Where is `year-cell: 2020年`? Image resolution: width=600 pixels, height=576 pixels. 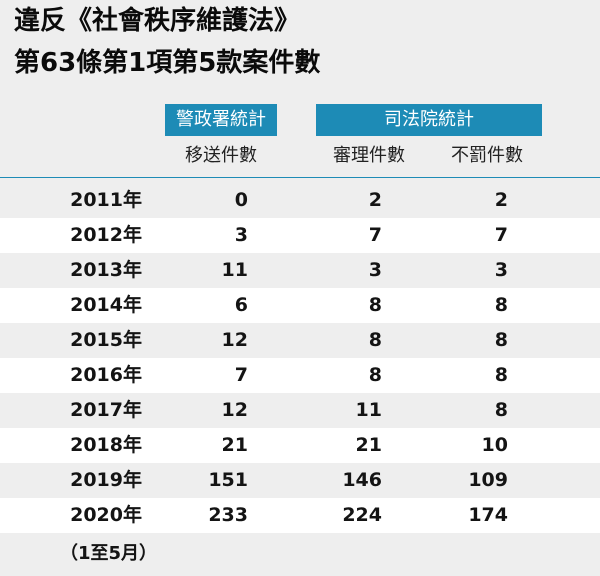 year-cell: 2020年 is located at coordinates (106, 515).